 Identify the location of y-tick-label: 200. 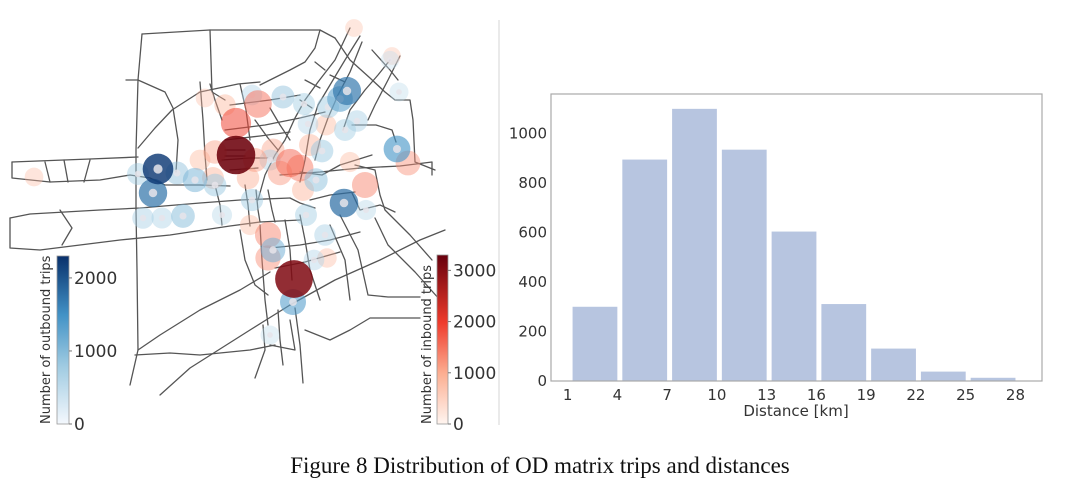
(532, 332).